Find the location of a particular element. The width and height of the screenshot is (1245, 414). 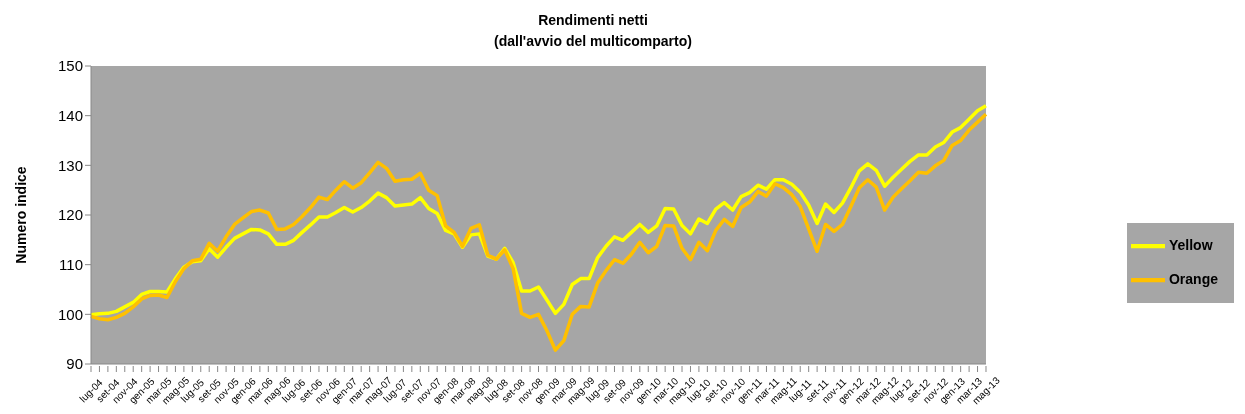

y-tick-label: 150 is located at coordinates (70, 66).